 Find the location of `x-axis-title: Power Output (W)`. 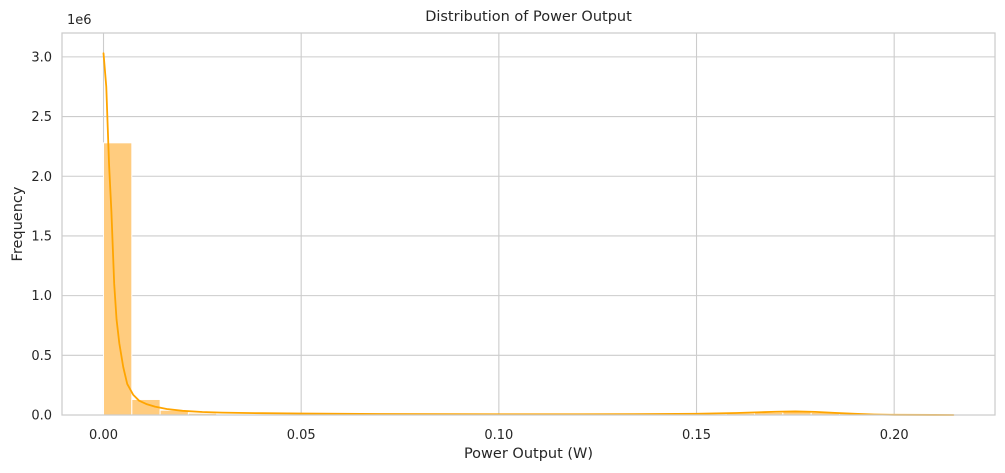

x-axis-title: Power Output (W) is located at coordinates (528, 454).